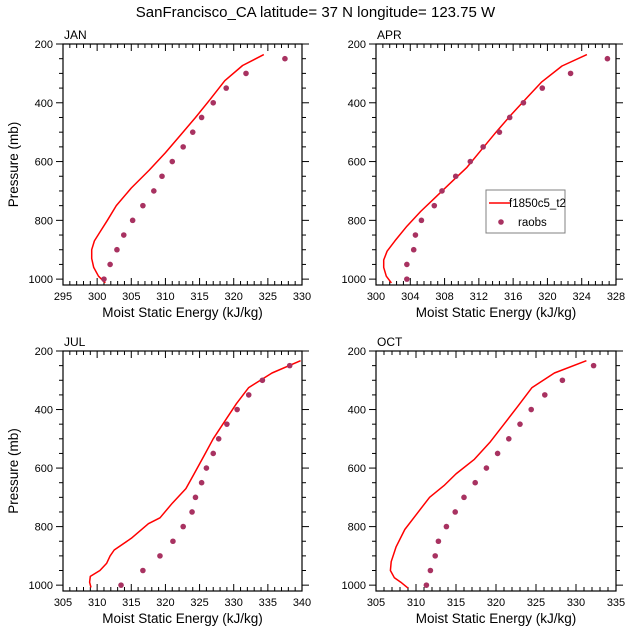  I want to click on panel-title: JUL, so click(75, 342).